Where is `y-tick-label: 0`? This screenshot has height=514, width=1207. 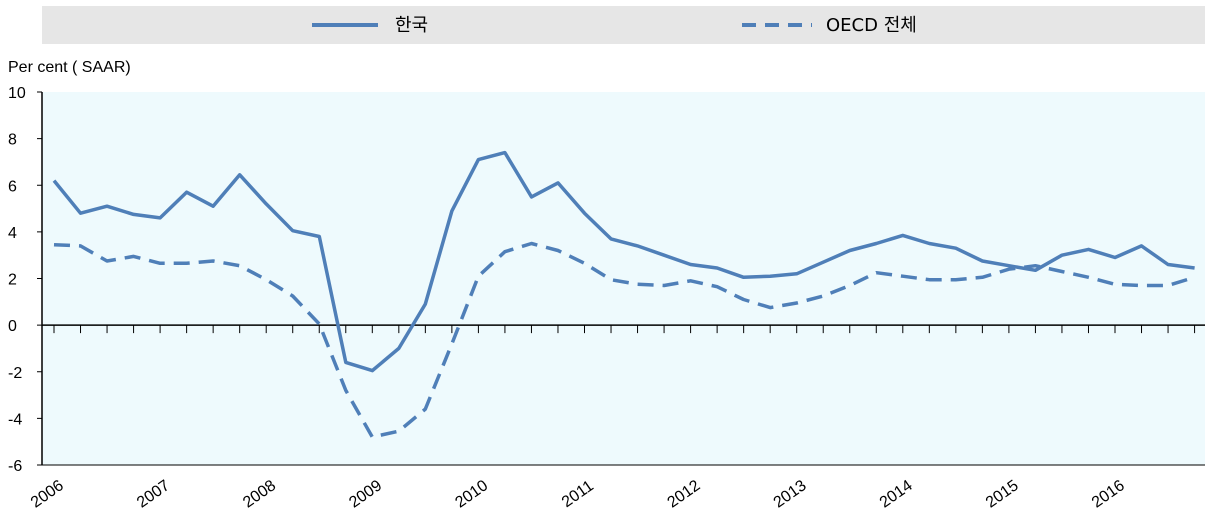
y-tick-label: 0 is located at coordinates (12, 326).